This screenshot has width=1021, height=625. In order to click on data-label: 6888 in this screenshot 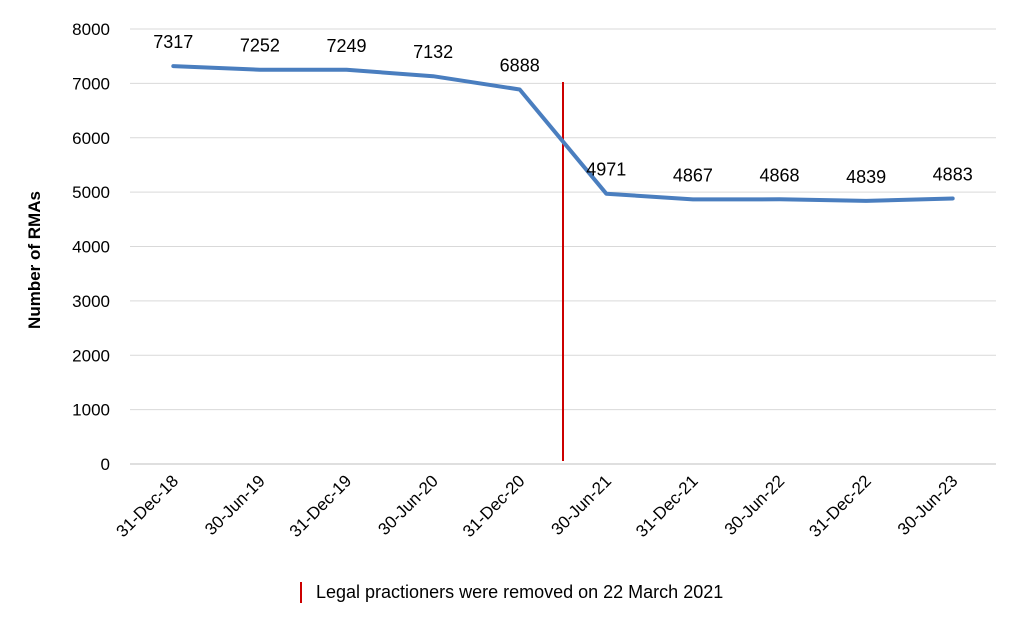, I will do `click(520, 65)`.